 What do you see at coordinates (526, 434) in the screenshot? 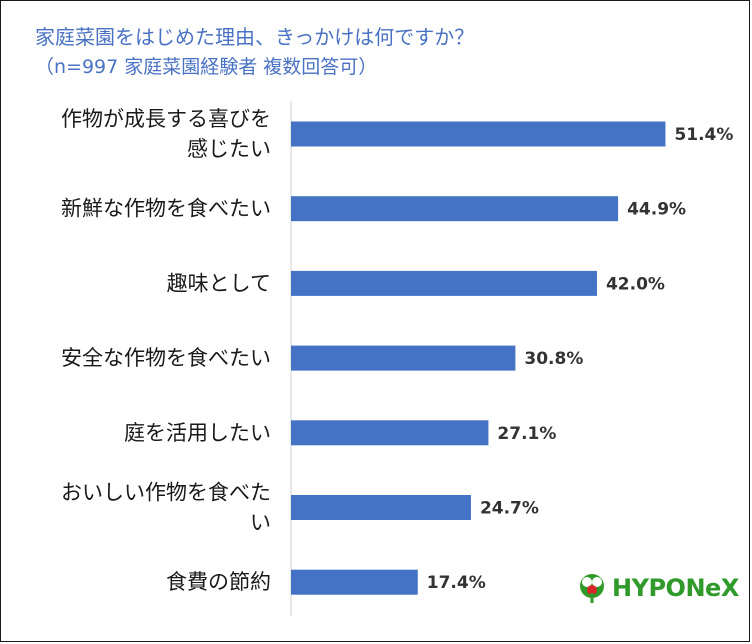
I see `value-label: 27.1%` at bounding box center [526, 434].